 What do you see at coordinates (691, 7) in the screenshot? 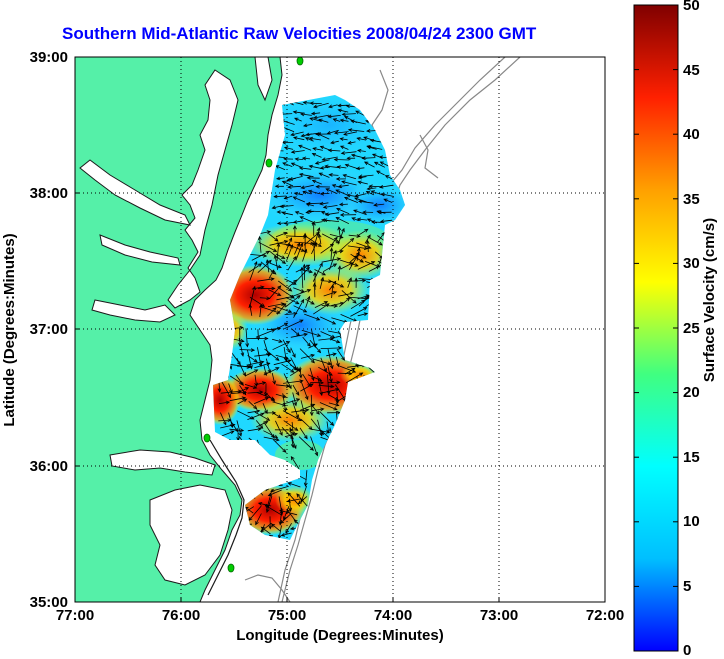
I see `colorbar-tick-label: 50` at bounding box center [691, 7].